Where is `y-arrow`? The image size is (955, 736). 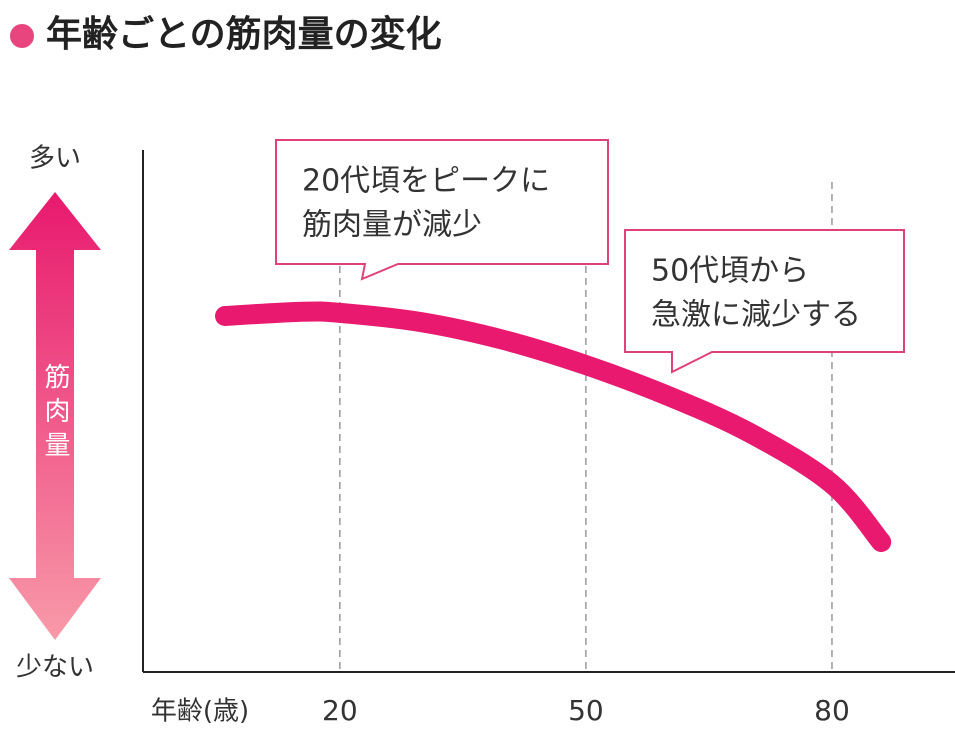
y-arrow is located at coordinates (55, 416).